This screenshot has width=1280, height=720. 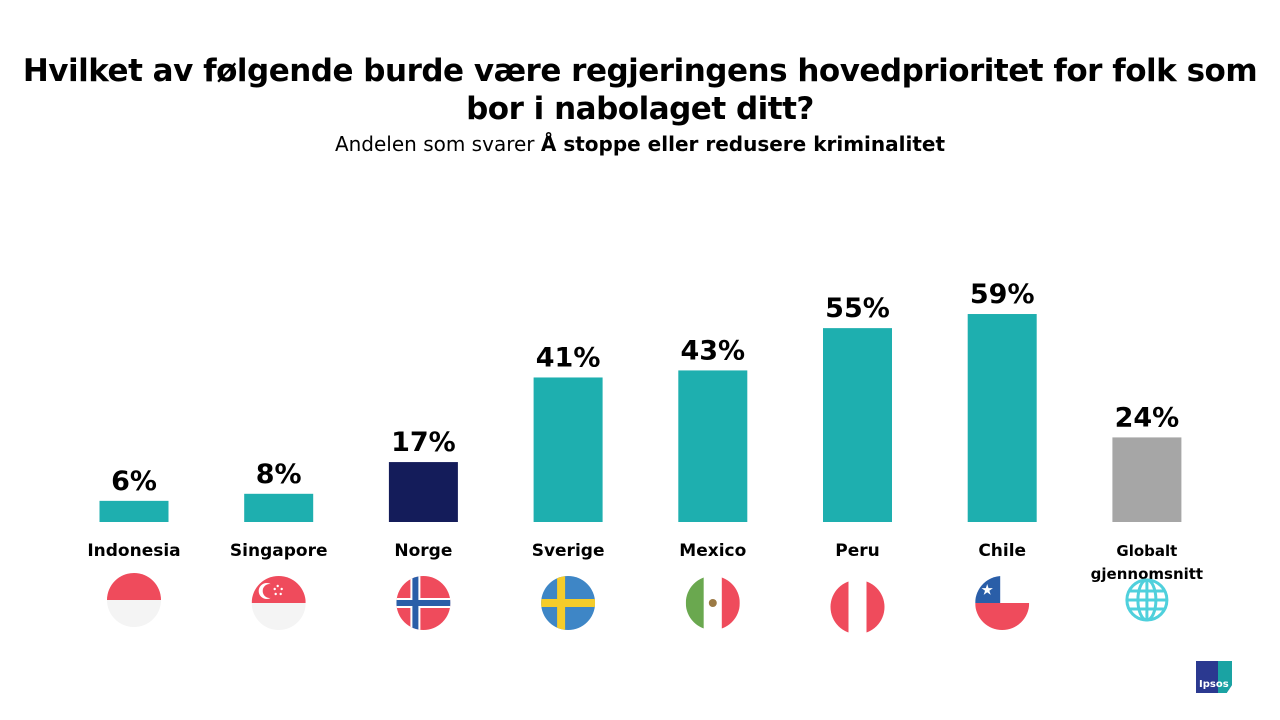 What do you see at coordinates (712, 603) in the screenshot?
I see `mexico-flag` at bounding box center [712, 603].